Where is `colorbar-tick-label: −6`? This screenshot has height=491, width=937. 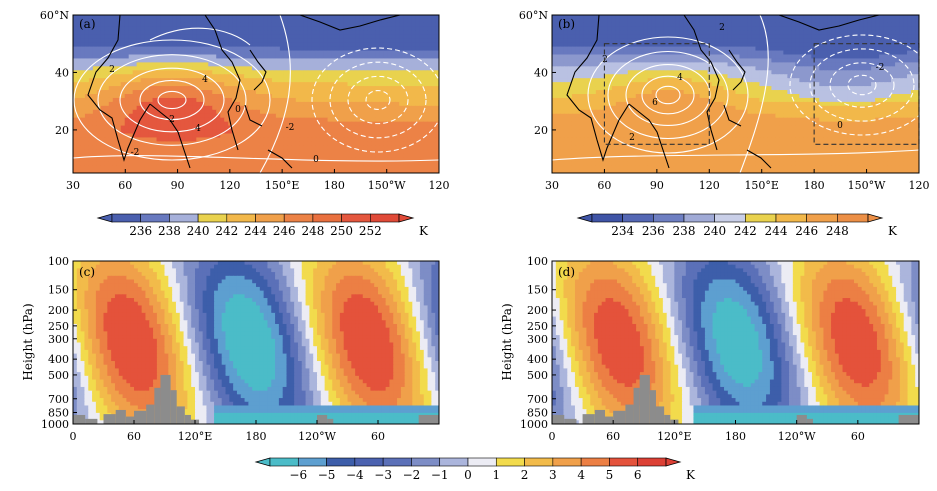 colorbar-tick-label: −6 is located at coordinates (298, 475).